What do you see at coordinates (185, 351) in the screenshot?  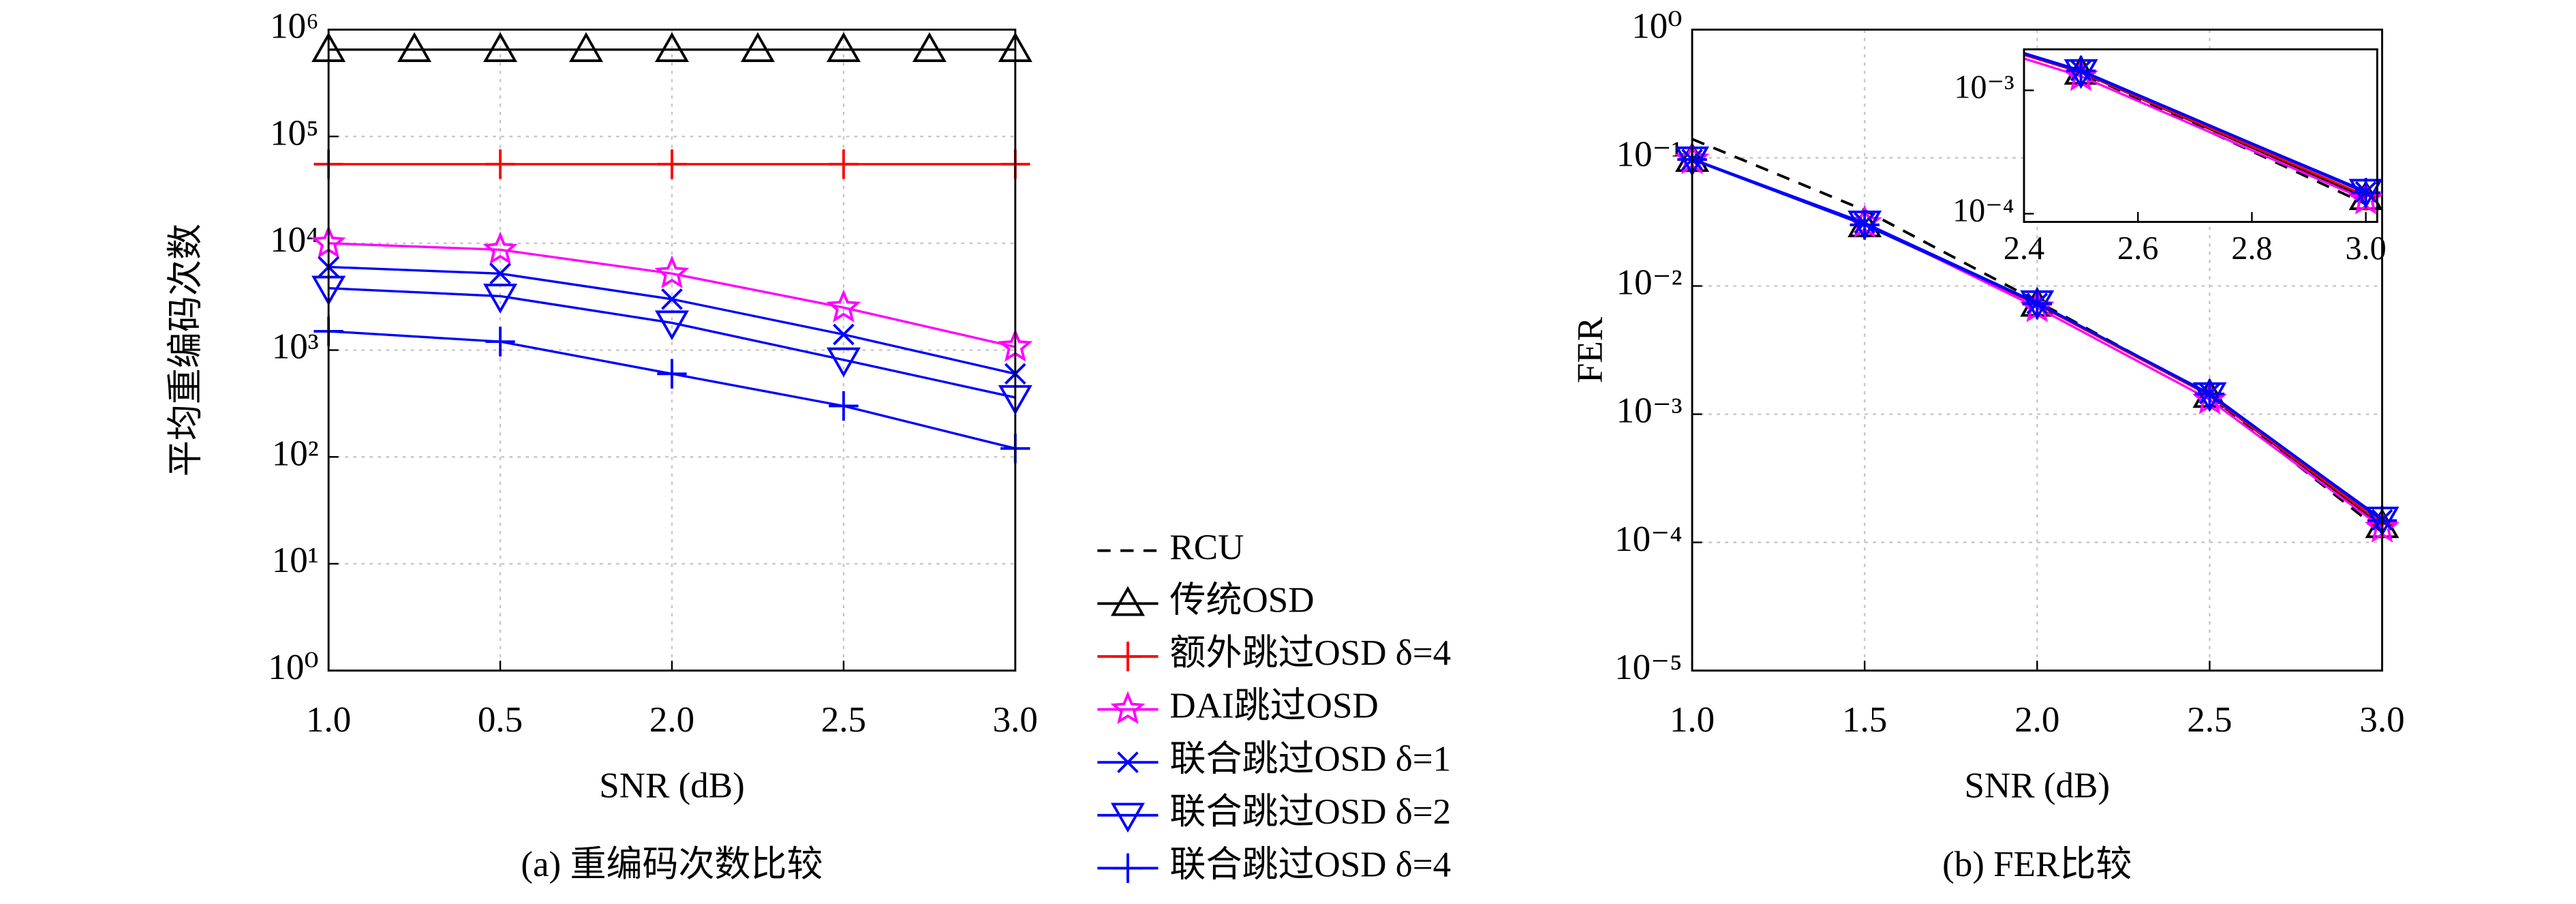 I see `y-axis-label: 平均重编码次数` at bounding box center [185, 351].